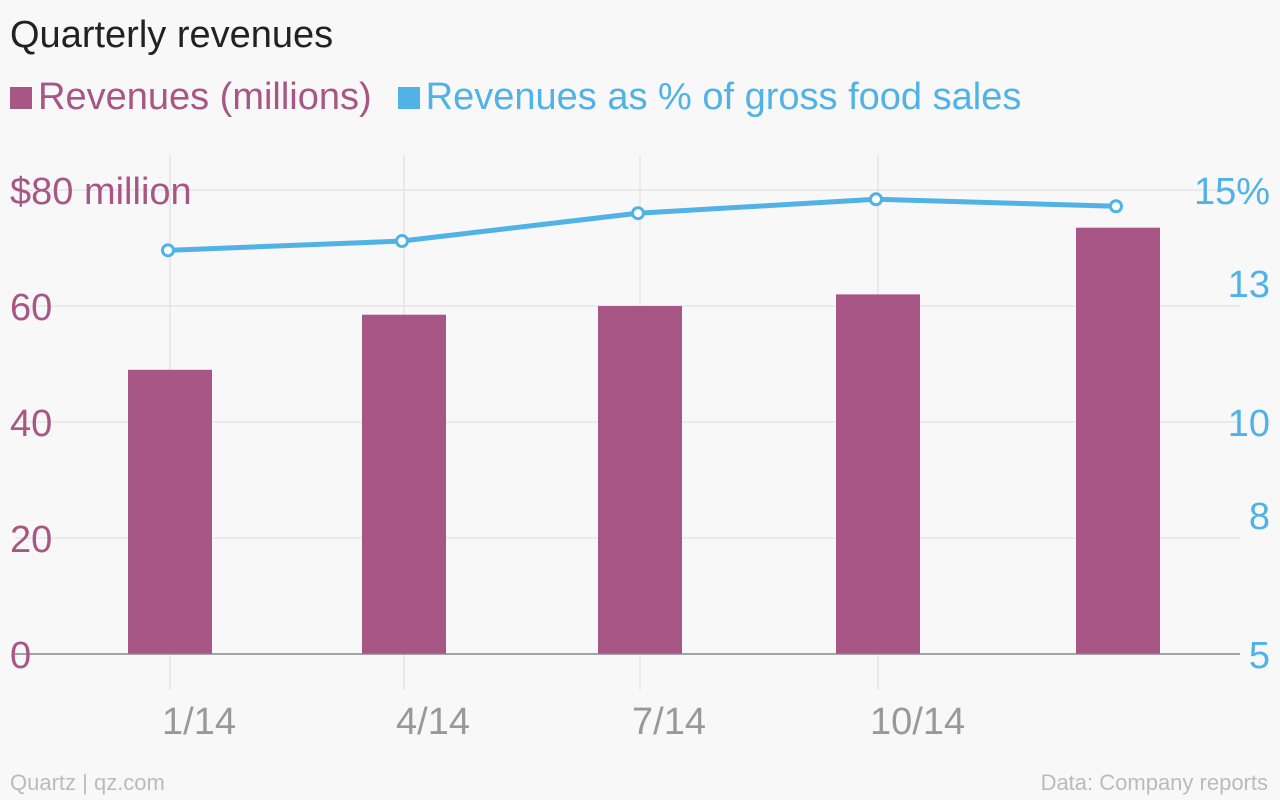 This screenshot has width=1280, height=800. Describe the element at coordinates (1249, 424) in the screenshot. I see `right-axis-tick-label: 10` at that location.